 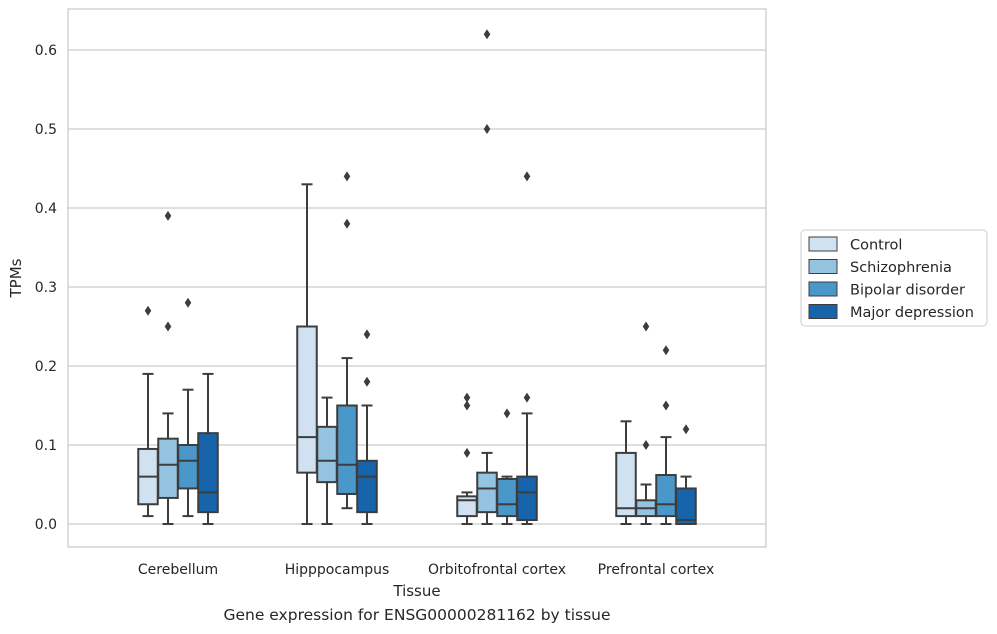 I want to click on legend-label: Schizophrenia, so click(x=901, y=268).